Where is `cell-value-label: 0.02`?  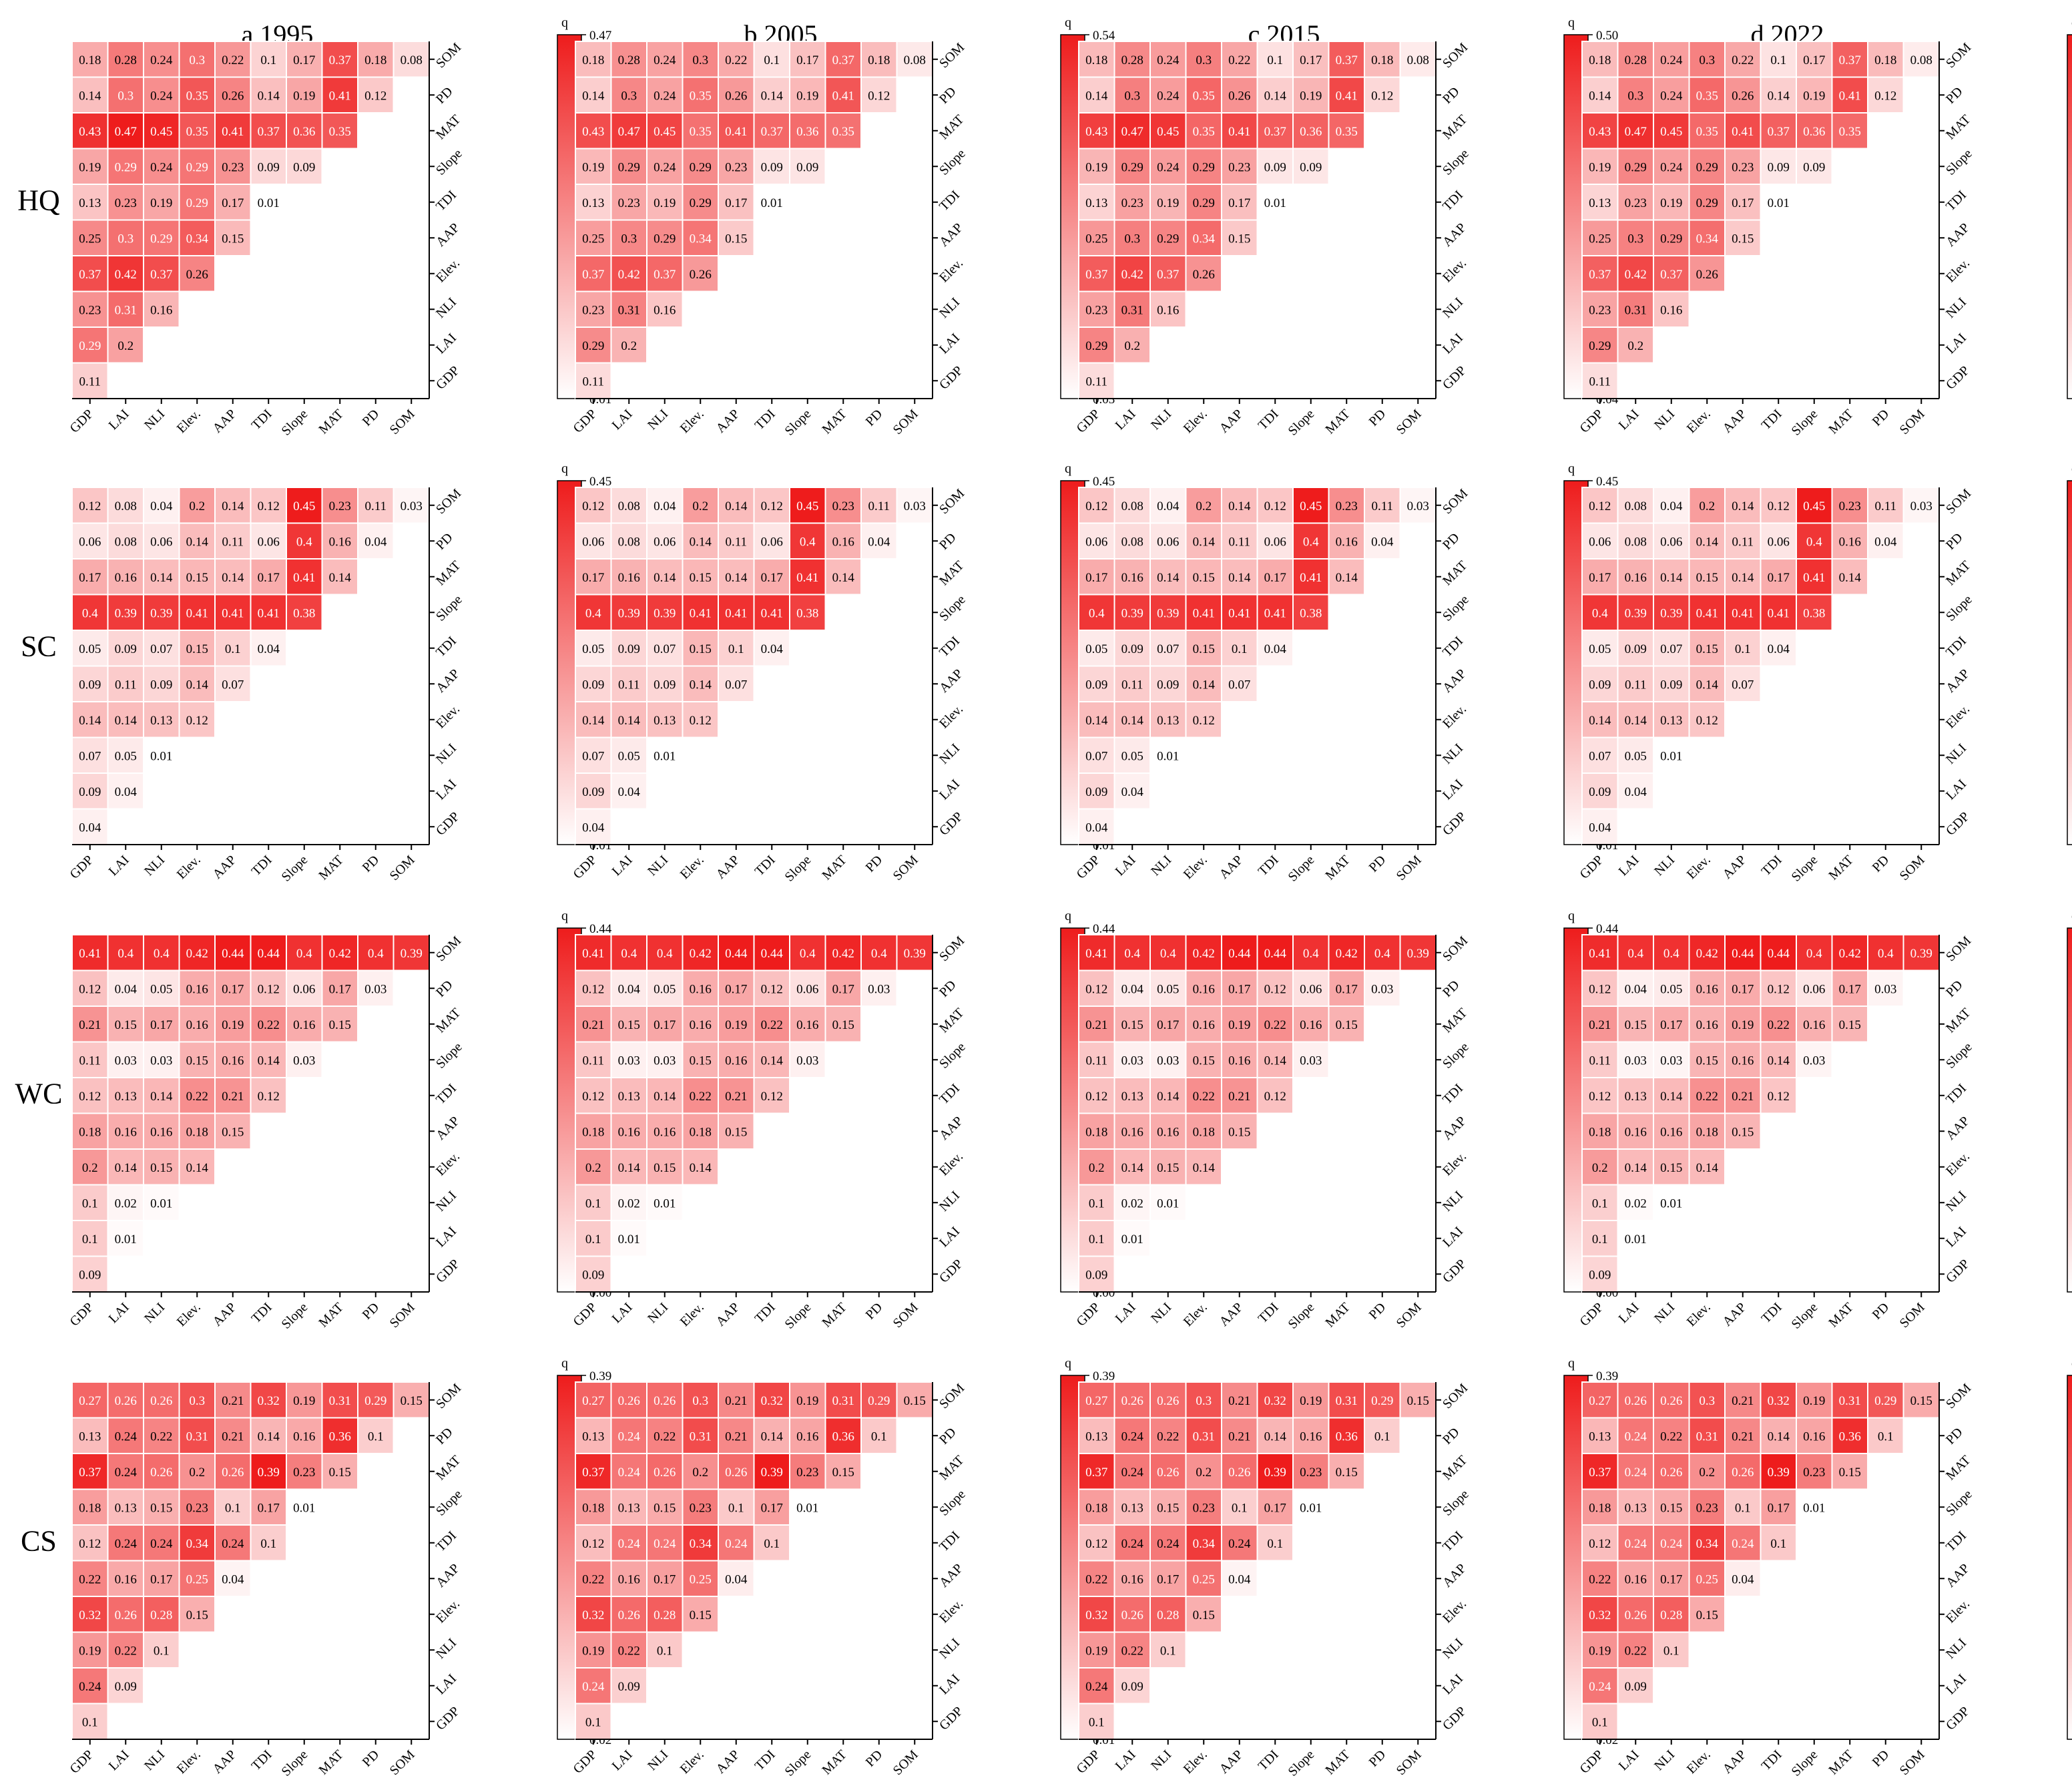 cell-value-label: 0.02 is located at coordinates (126, 1203).